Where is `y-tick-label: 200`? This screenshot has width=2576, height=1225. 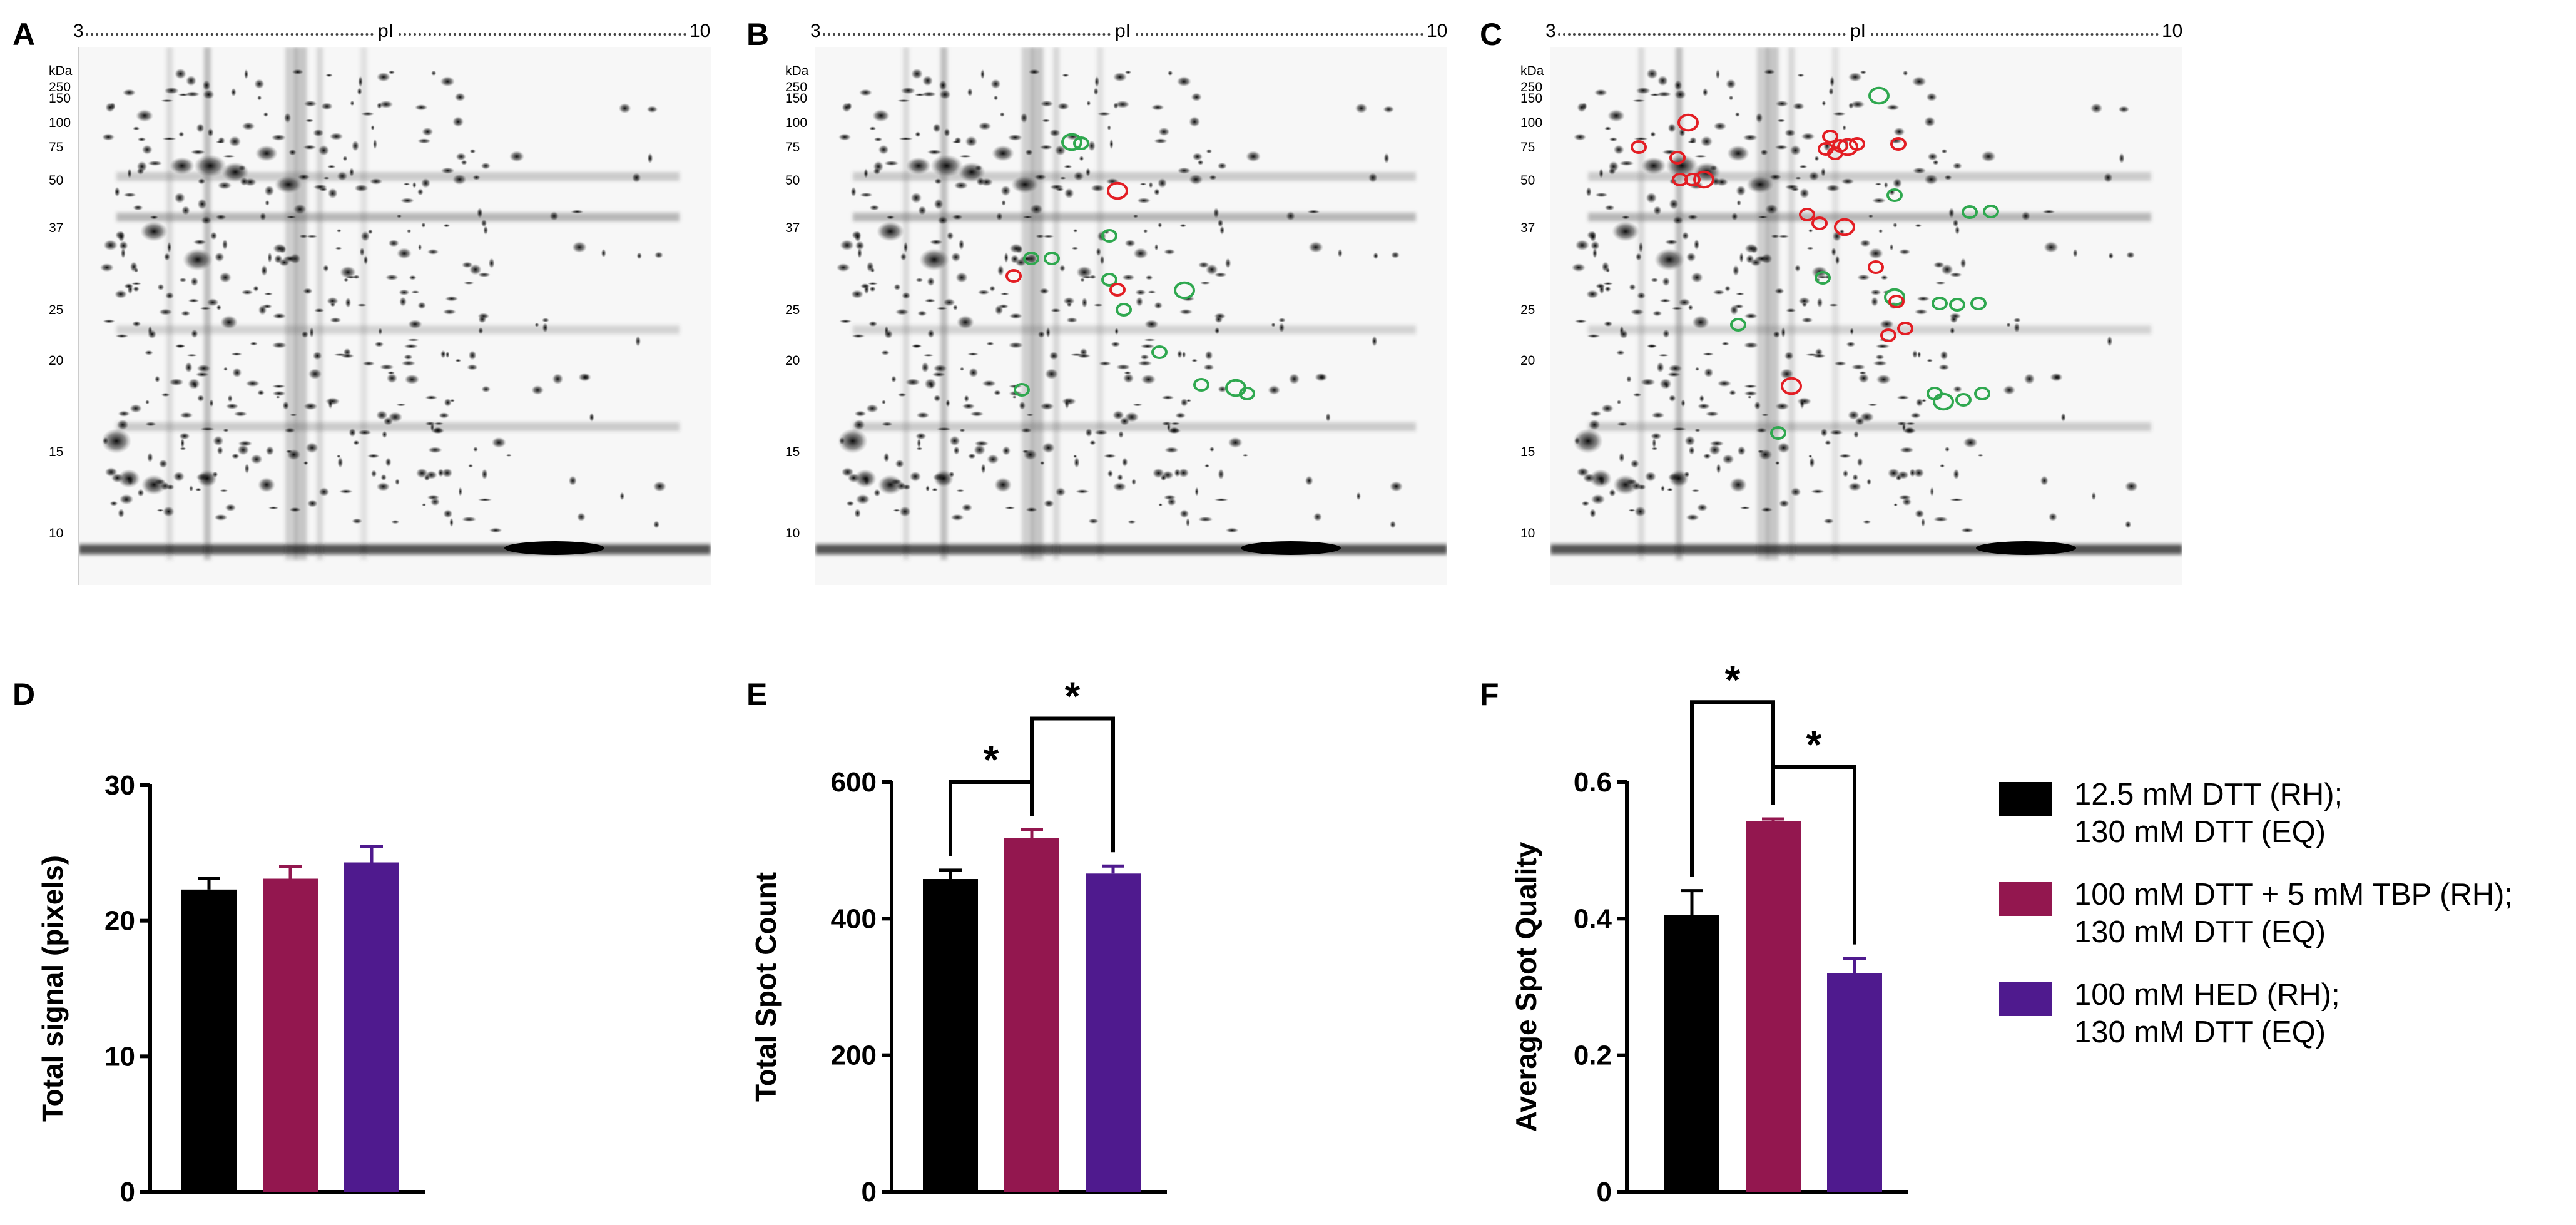 y-tick-label: 200 is located at coordinates (854, 1055).